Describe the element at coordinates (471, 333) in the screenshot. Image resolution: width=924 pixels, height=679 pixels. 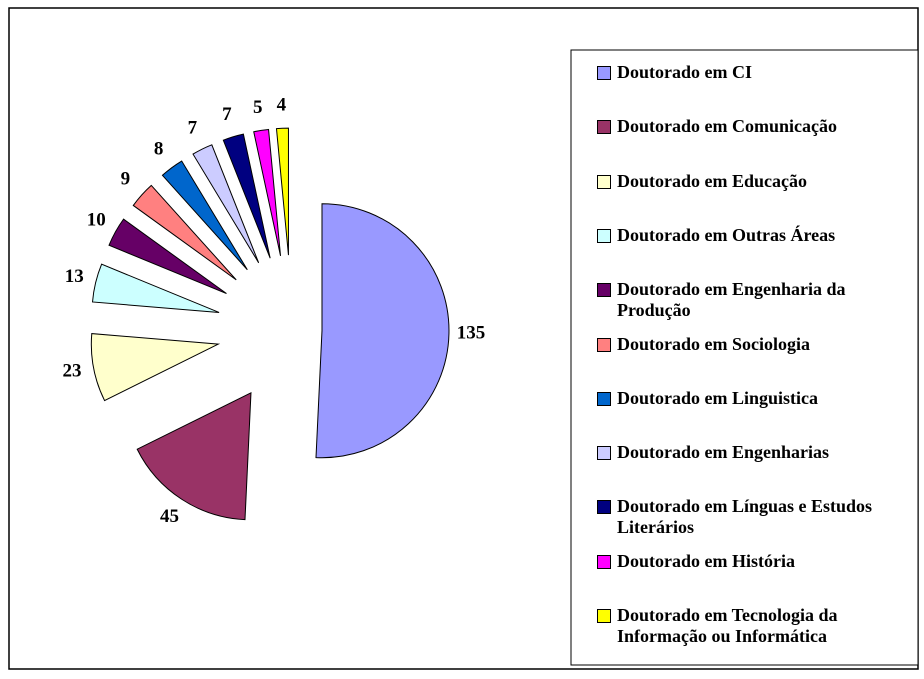
I see `data-label: 135` at that location.